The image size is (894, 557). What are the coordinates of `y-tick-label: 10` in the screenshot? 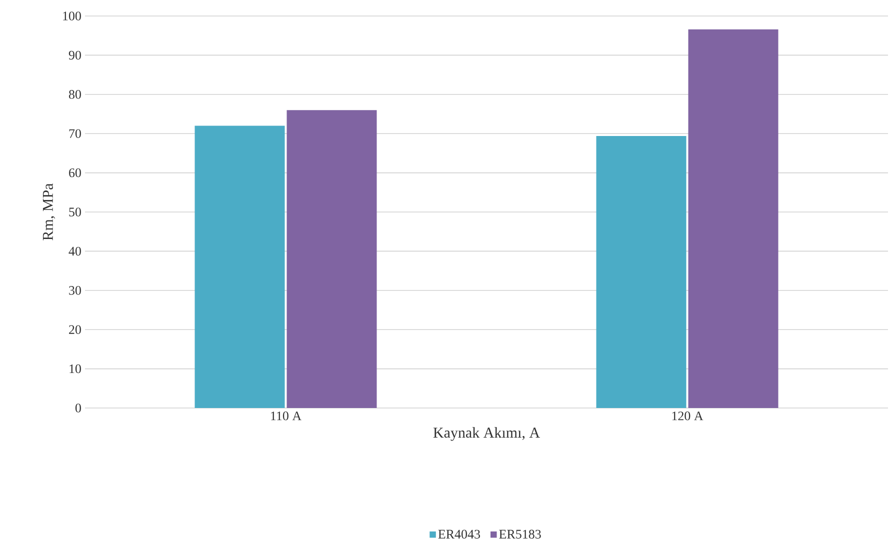 It's located at (75, 369).